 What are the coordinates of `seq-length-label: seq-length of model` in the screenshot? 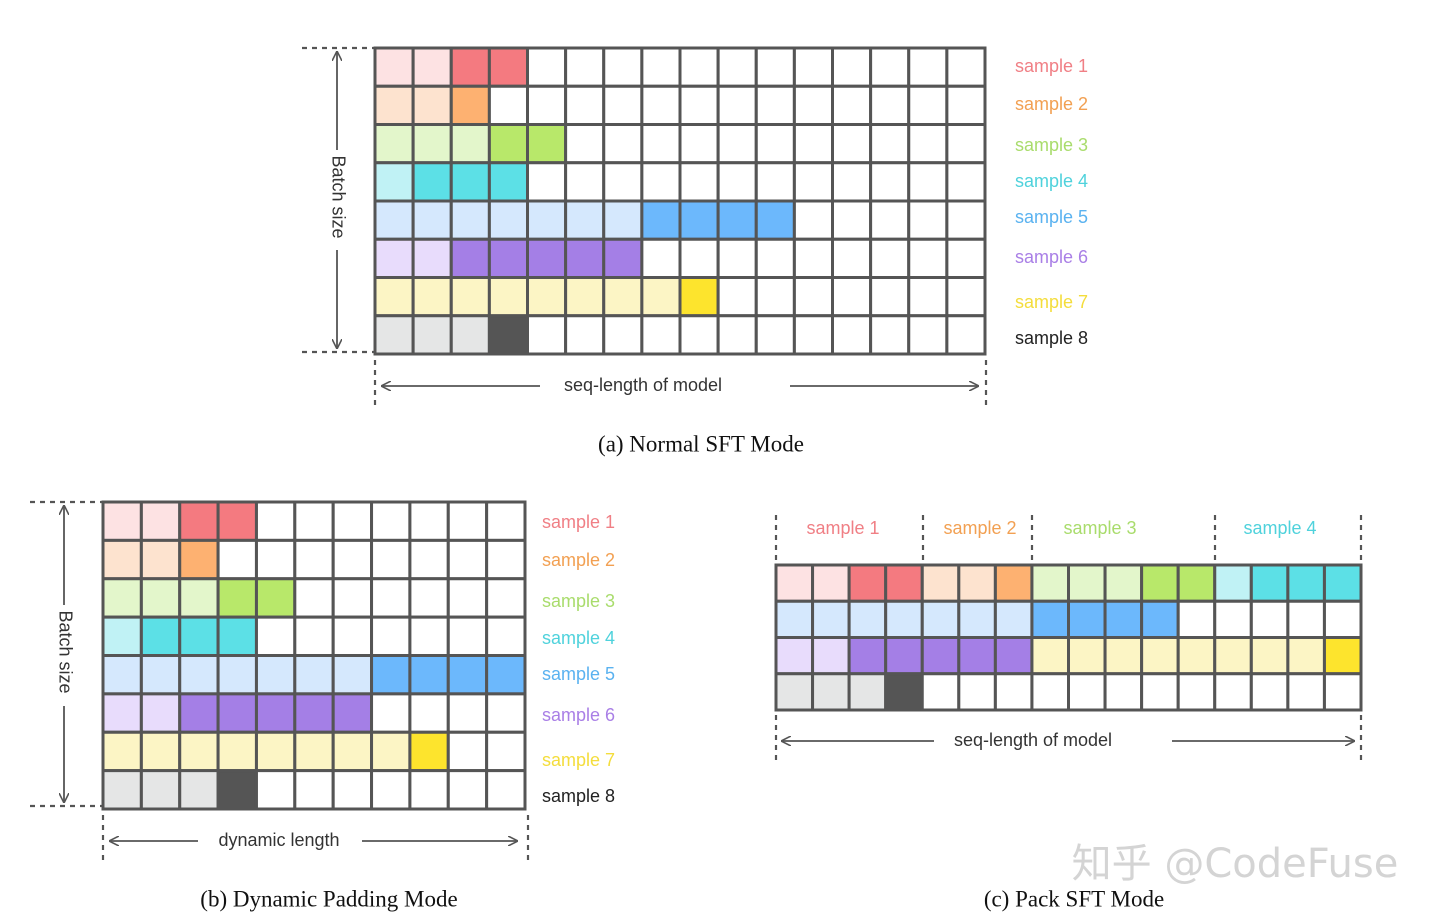 It's located at (1033, 740).